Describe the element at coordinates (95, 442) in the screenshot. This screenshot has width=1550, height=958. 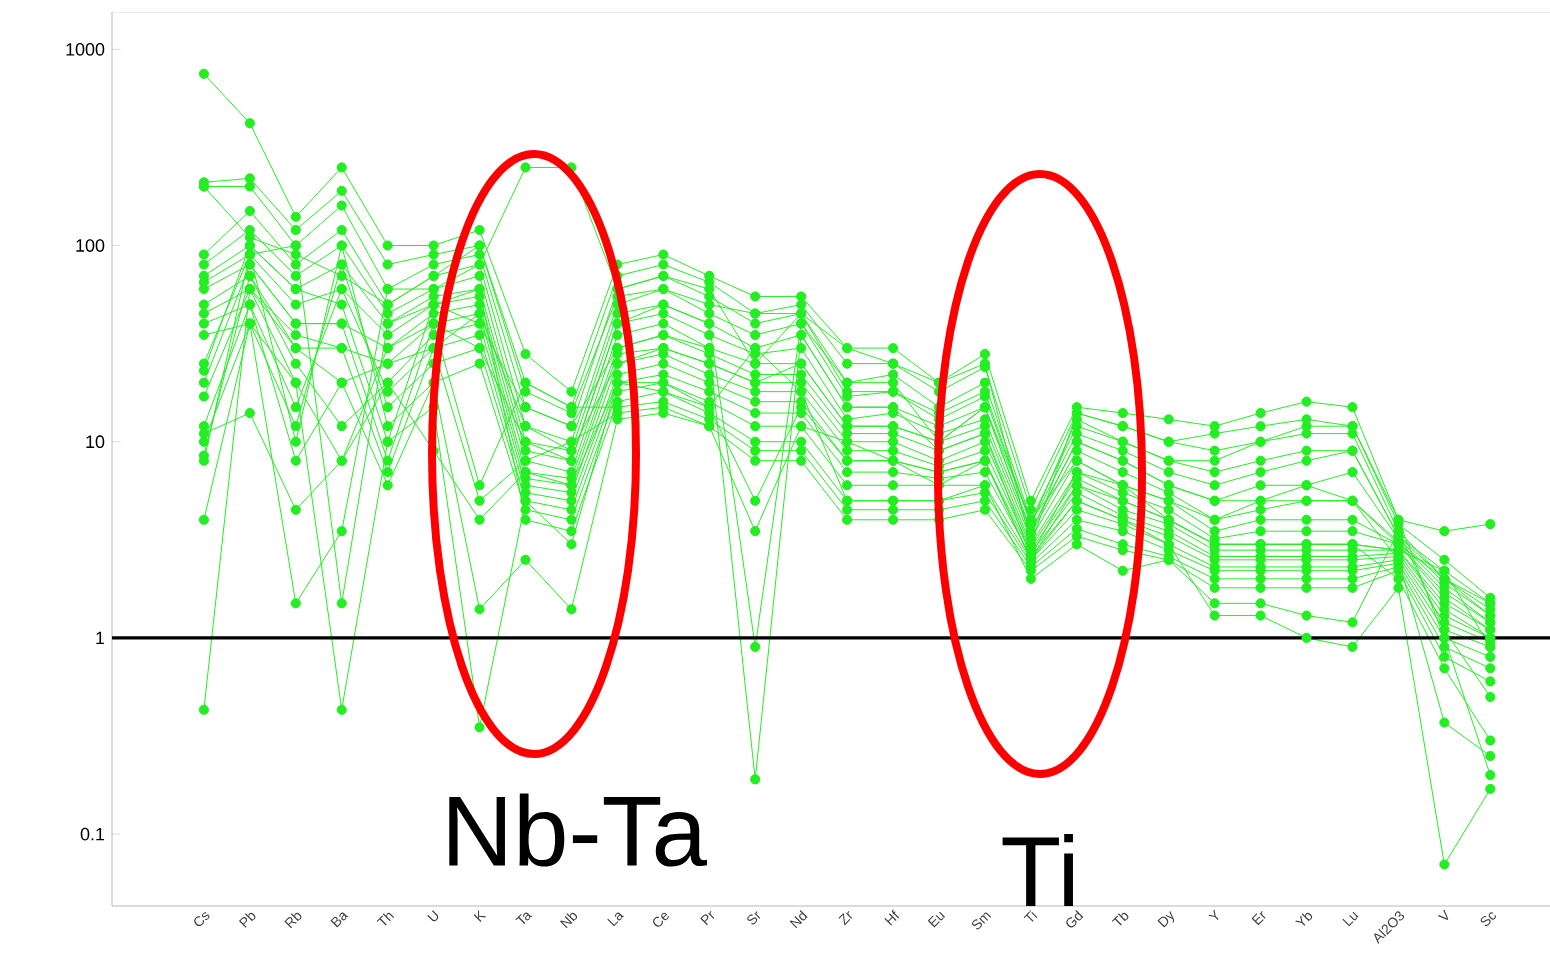
I see `y-tick-label: 10` at that location.